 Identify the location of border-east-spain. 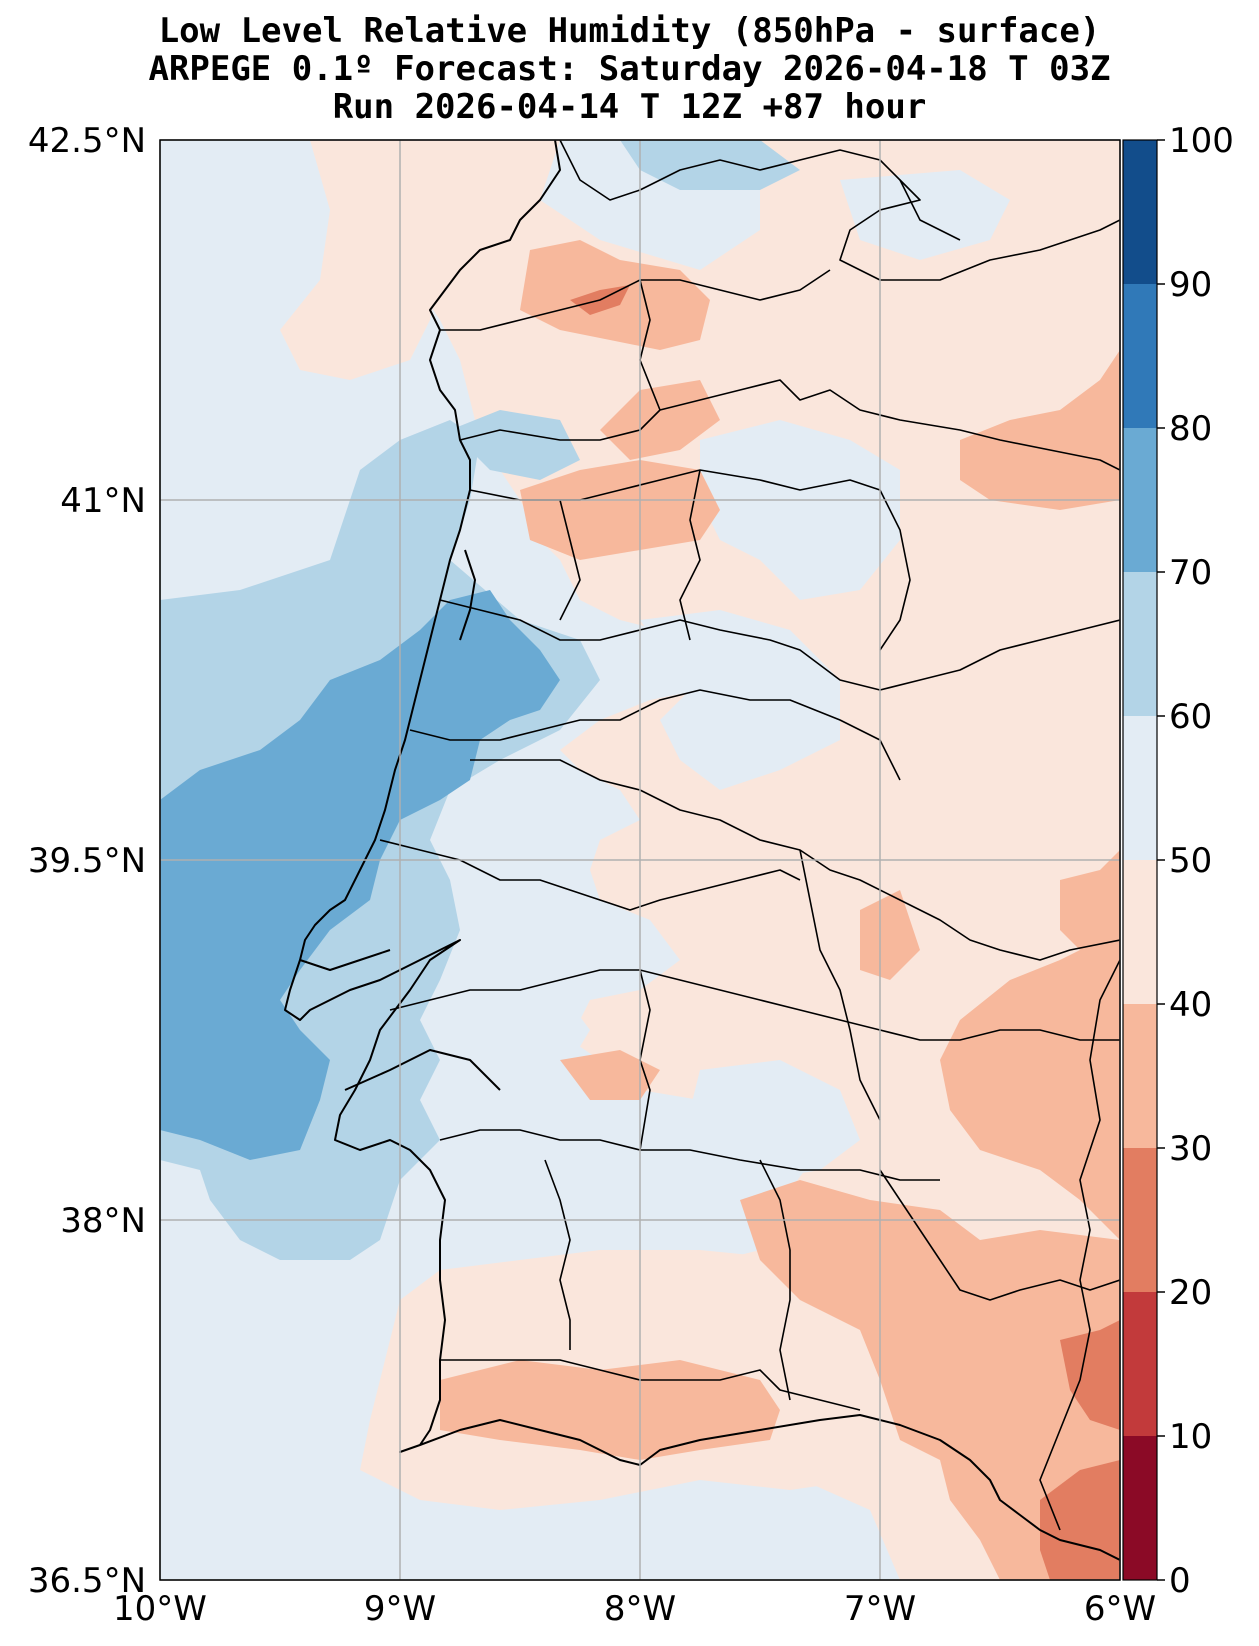
(1079, 1245).